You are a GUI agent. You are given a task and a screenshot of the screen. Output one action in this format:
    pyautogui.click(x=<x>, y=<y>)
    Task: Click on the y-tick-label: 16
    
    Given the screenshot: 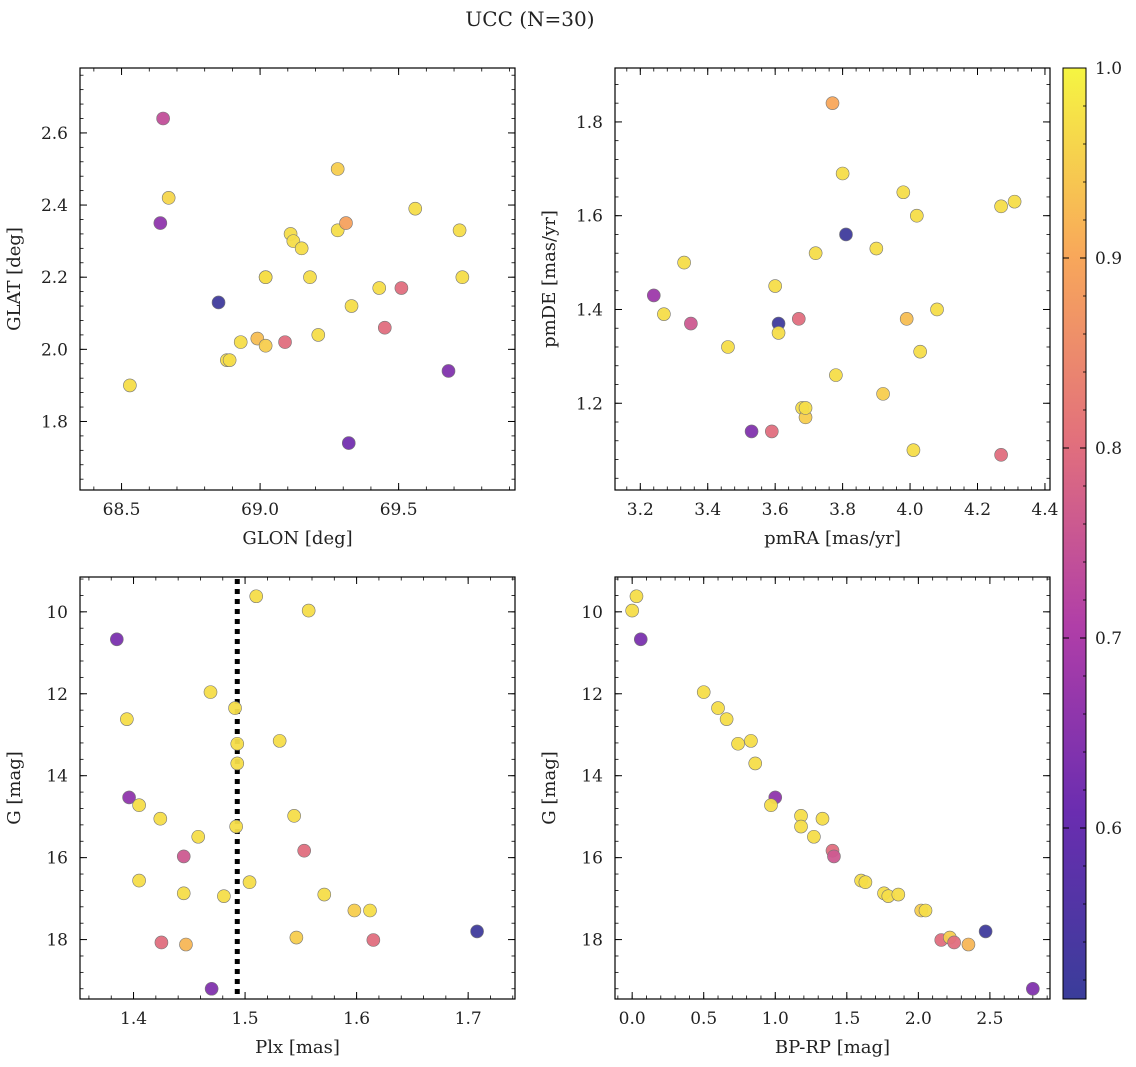 What is the action you would take?
    pyautogui.click(x=592, y=859)
    